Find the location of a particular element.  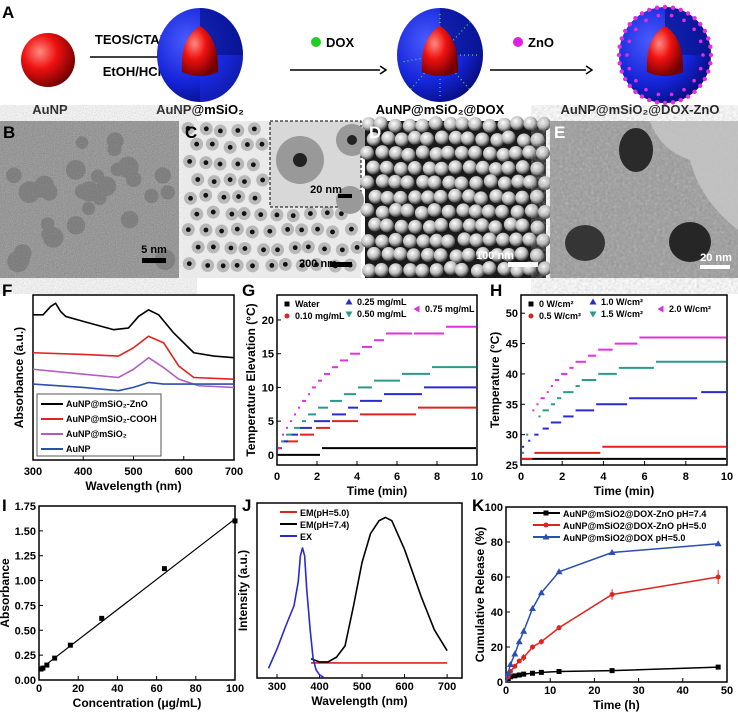

x-tick-label: 400 is located at coordinates (83, 472).